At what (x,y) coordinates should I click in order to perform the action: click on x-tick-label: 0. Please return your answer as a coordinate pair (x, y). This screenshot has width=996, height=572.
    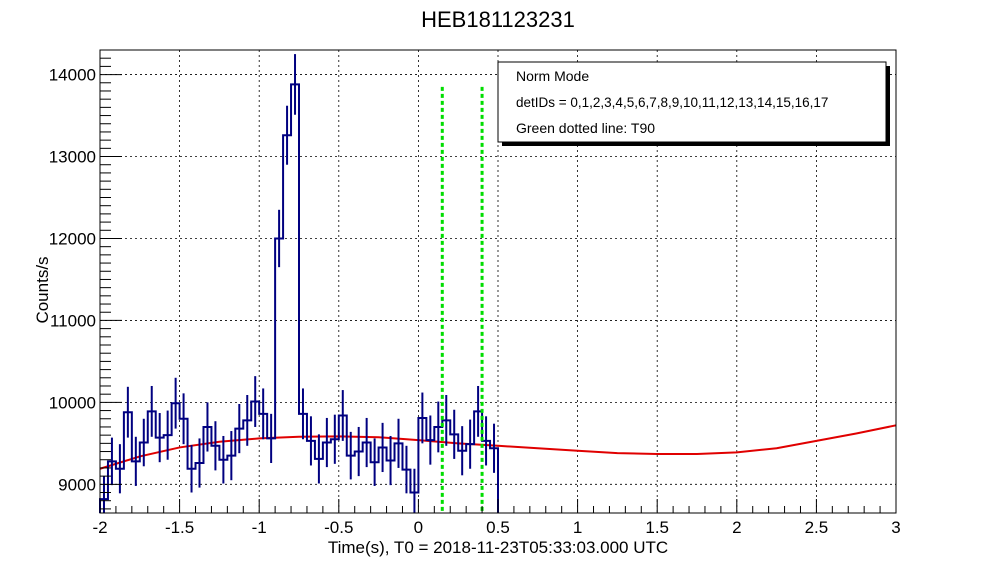
    Looking at the image, I should click on (418, 527).